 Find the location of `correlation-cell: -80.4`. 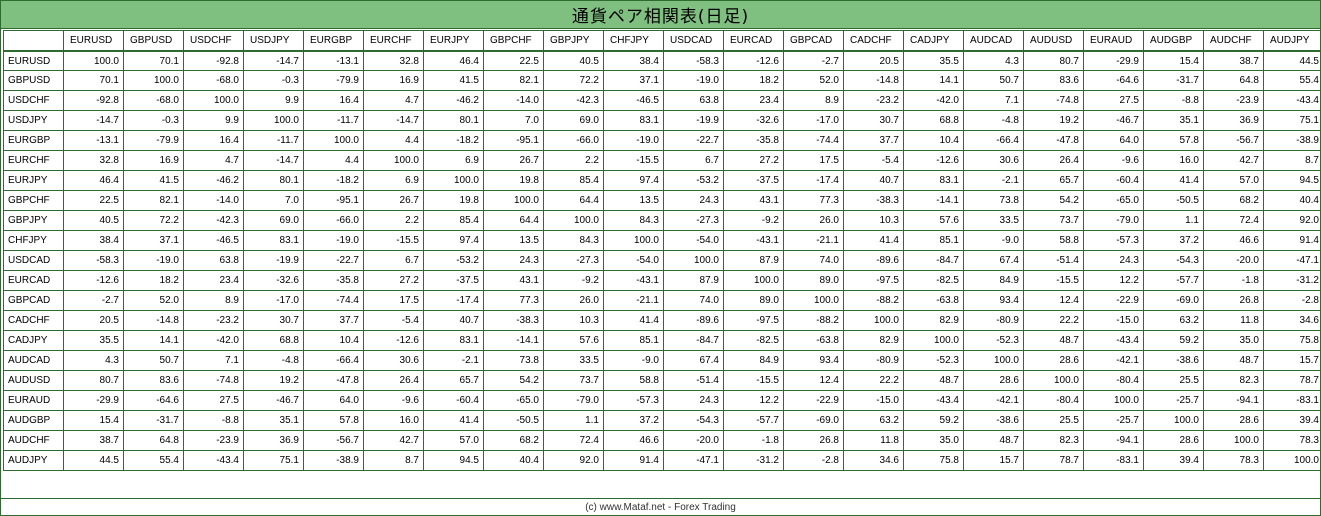

correlation-cell: -80.4 is located at coordinates (1114, 381).